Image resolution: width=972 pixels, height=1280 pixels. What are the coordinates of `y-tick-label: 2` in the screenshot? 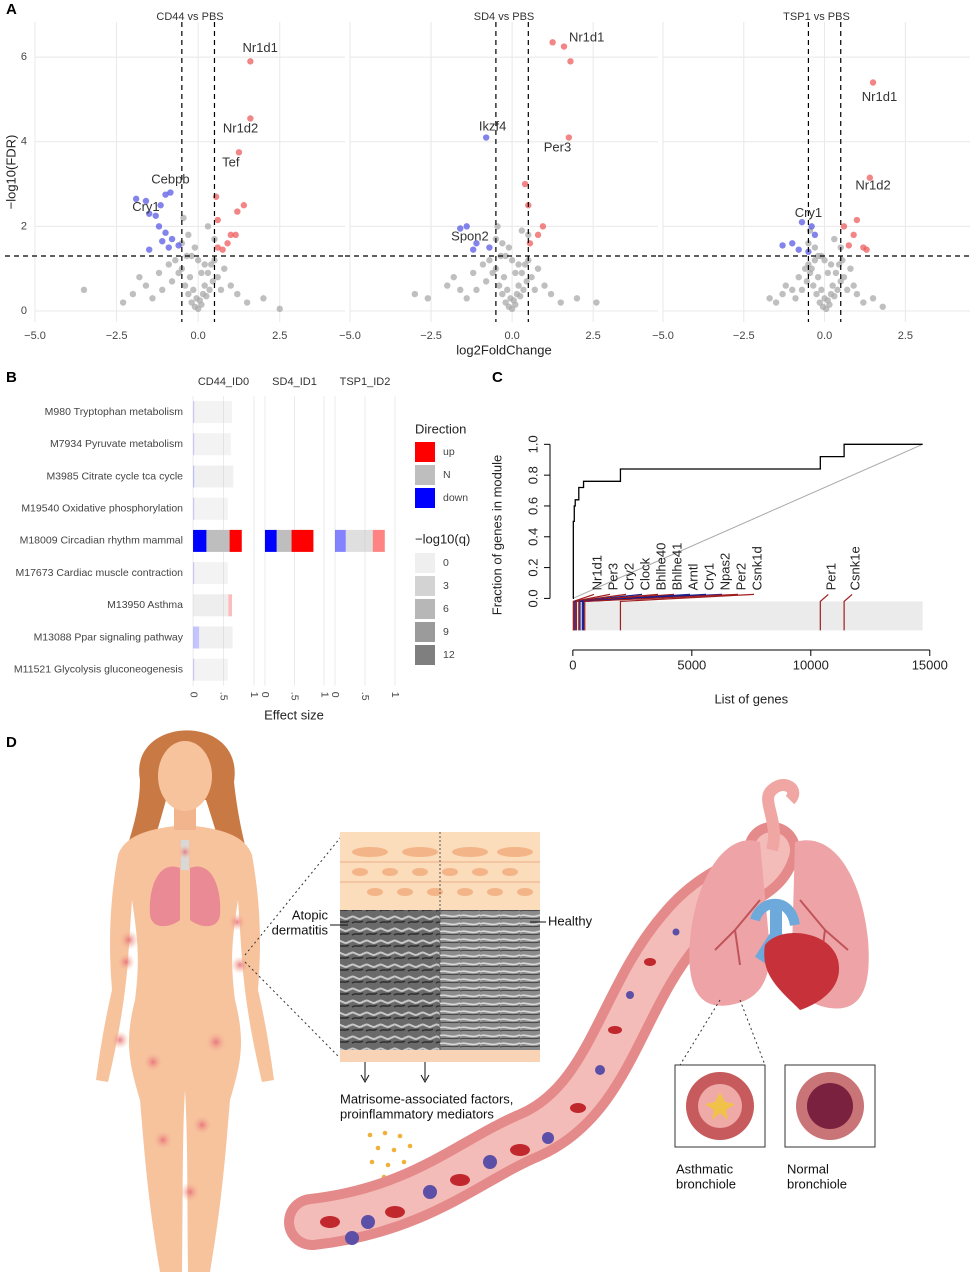 It's located at (24, 226).